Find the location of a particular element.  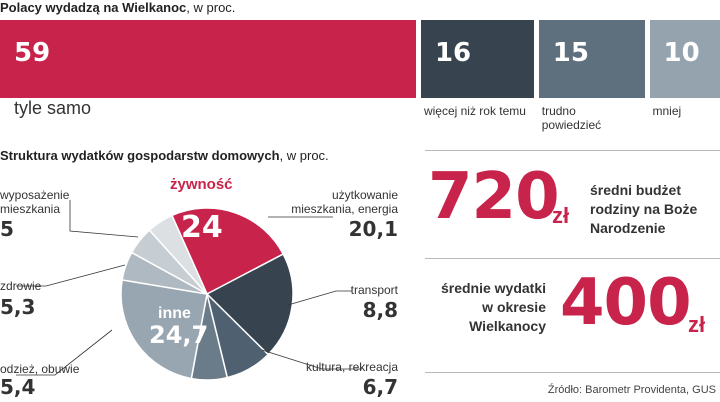

pie-value-label: 8,8 is located at coordinates (380, 310).